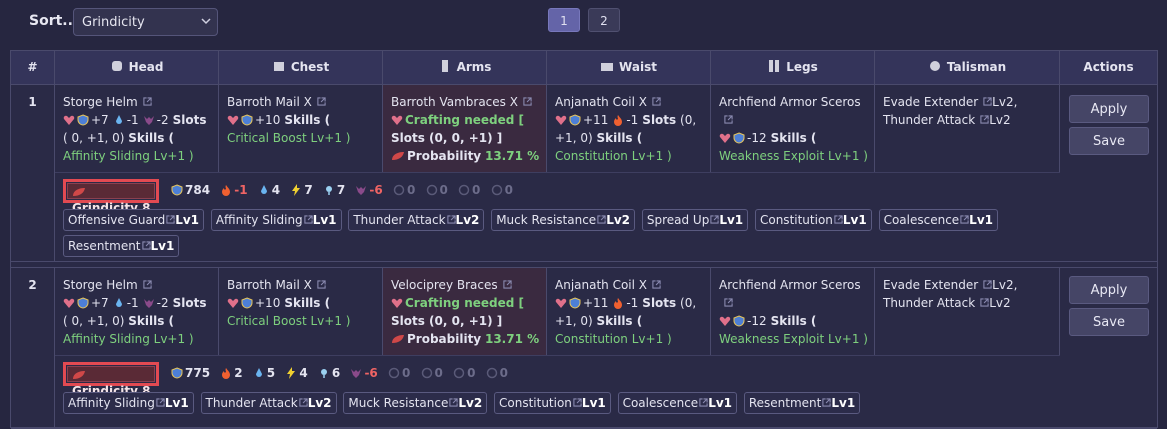 This screenshot has width=1167, height=429. What do you see at coordinates (1108, 173) in the screenshot?
I see `actions-cell: Apply Save` at bounding box center [1108, 173].